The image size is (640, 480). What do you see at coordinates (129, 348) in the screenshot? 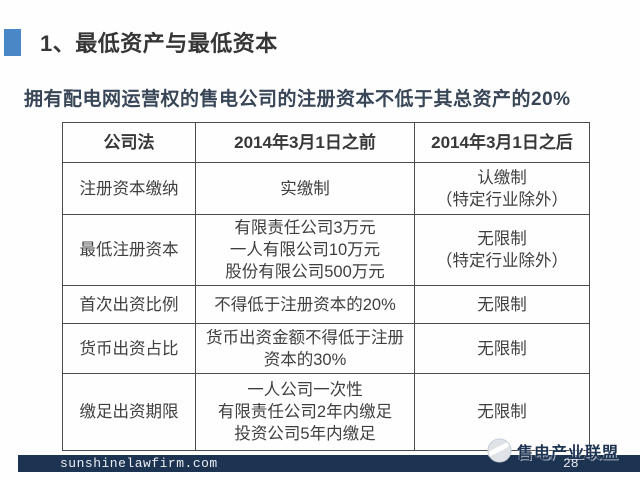
I see `row-label: 货币出资占比` at bounding box center [129, 348].